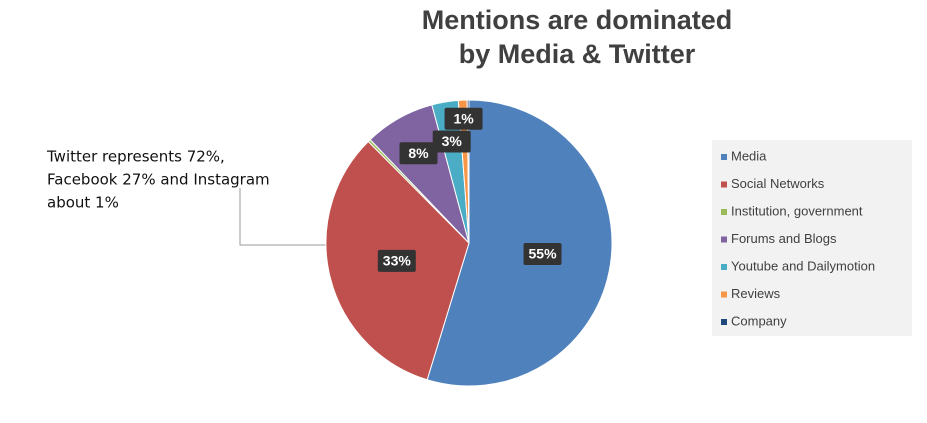 This screenshot has height=423, width=927. I want to click on pie-slice, so click(519, 243).